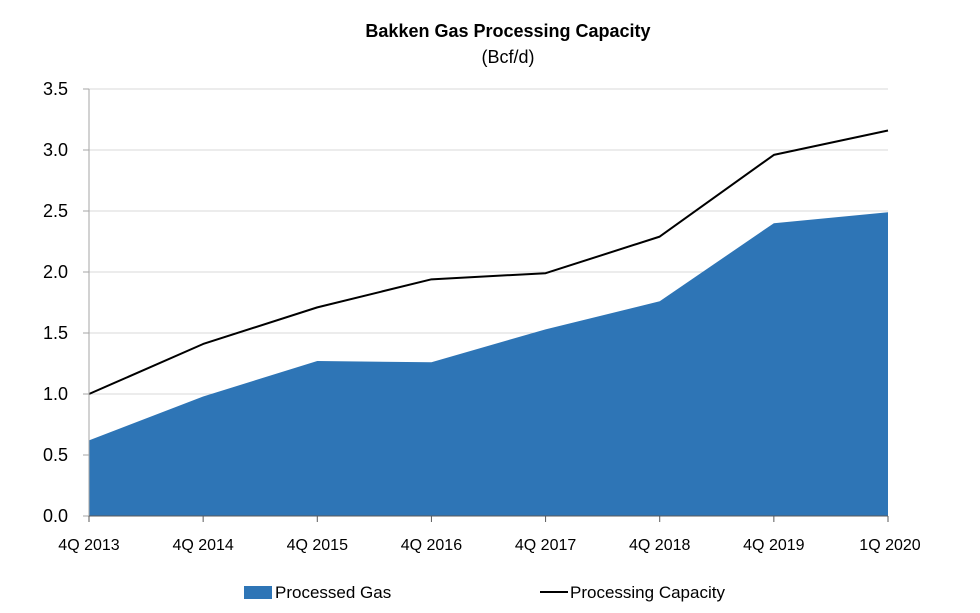  Describe the element at coordinates (55, 455) in the screenshot. I see `y-tick-label: 0.5` at that location.